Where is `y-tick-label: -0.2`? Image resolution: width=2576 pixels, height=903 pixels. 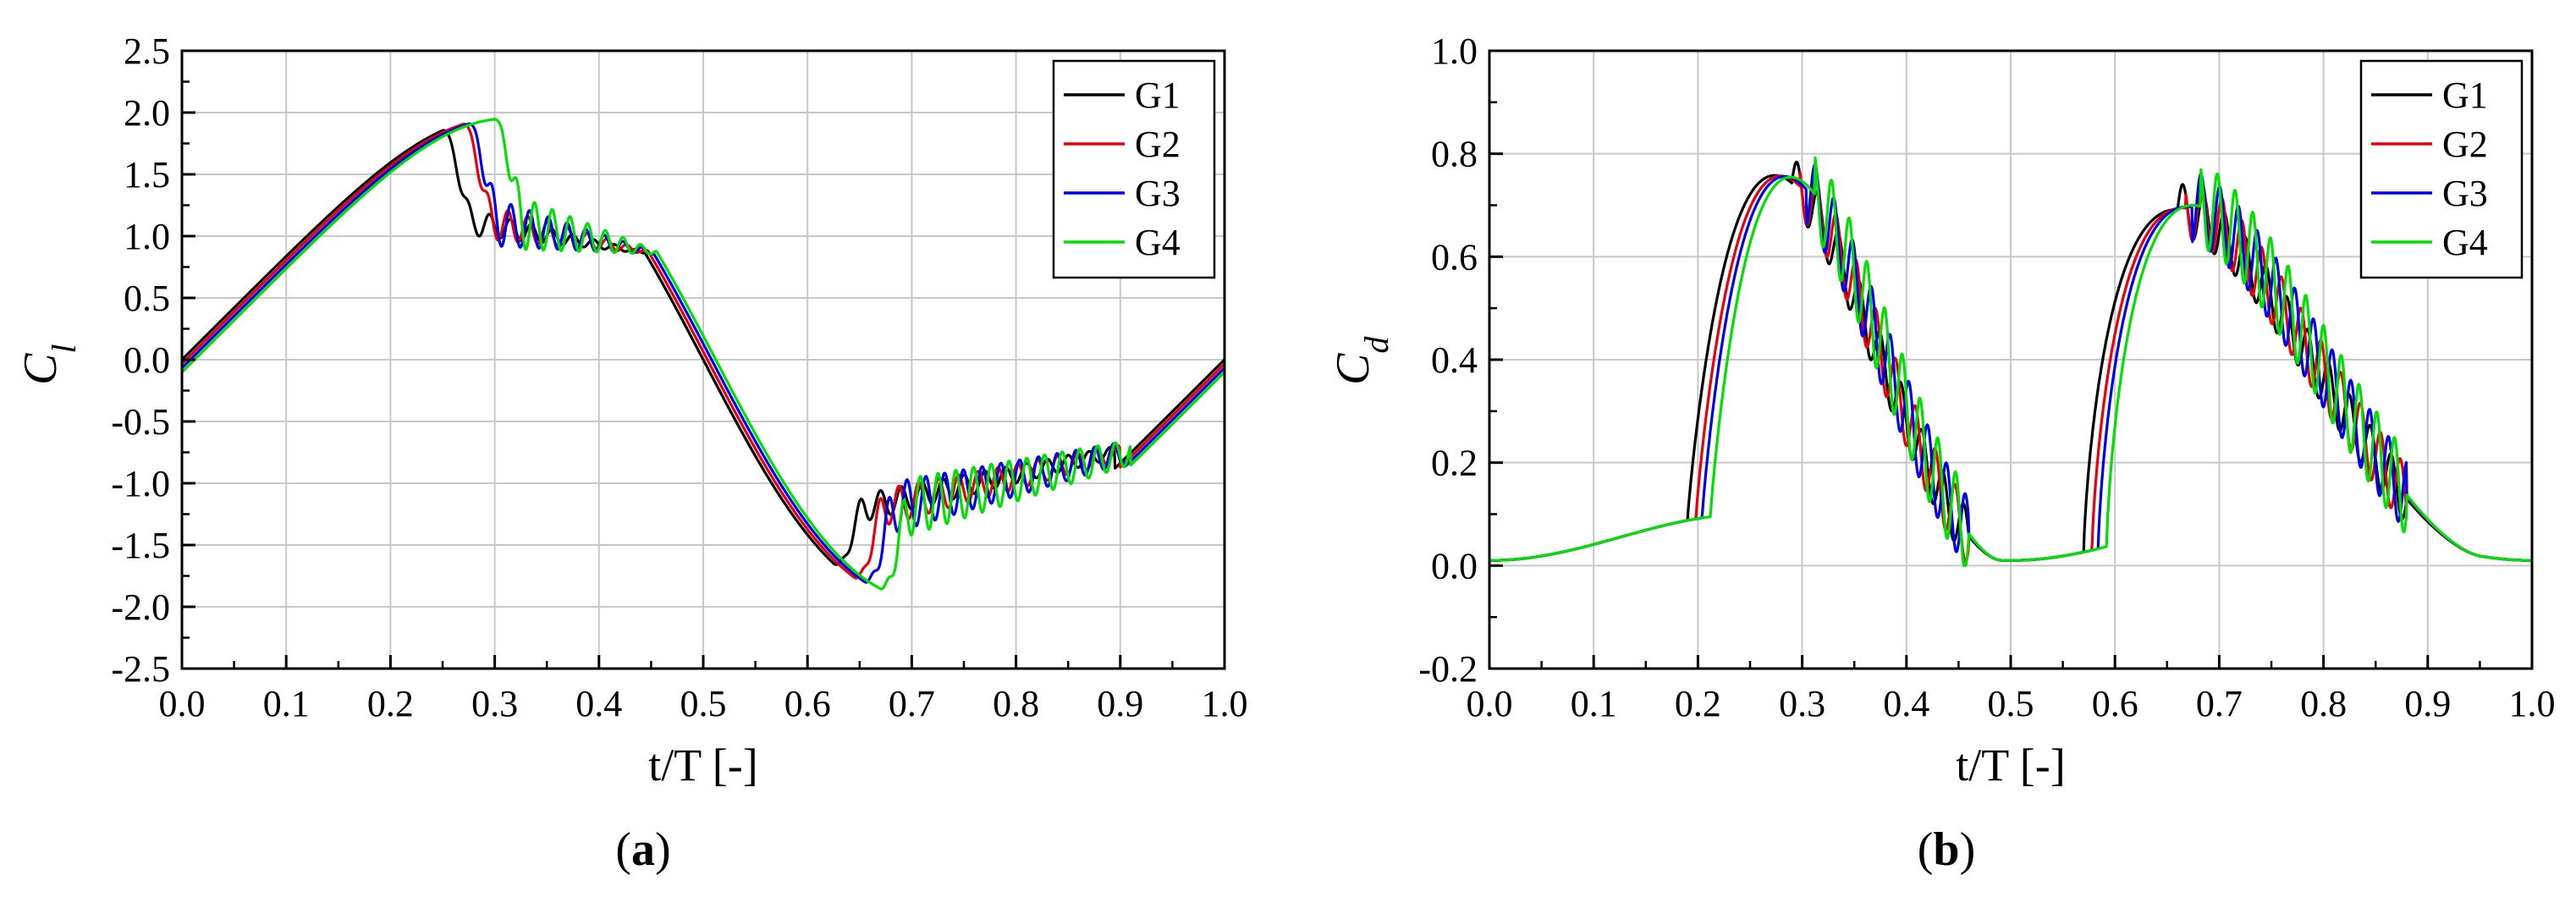
y-tick-label: -0.2 is located at coordinates (1448, 669).